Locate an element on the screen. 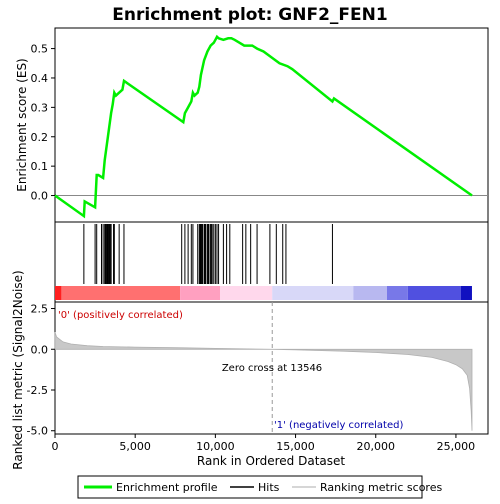  es-y-tick-label: 0.3 is located at coordinates (40, 107).